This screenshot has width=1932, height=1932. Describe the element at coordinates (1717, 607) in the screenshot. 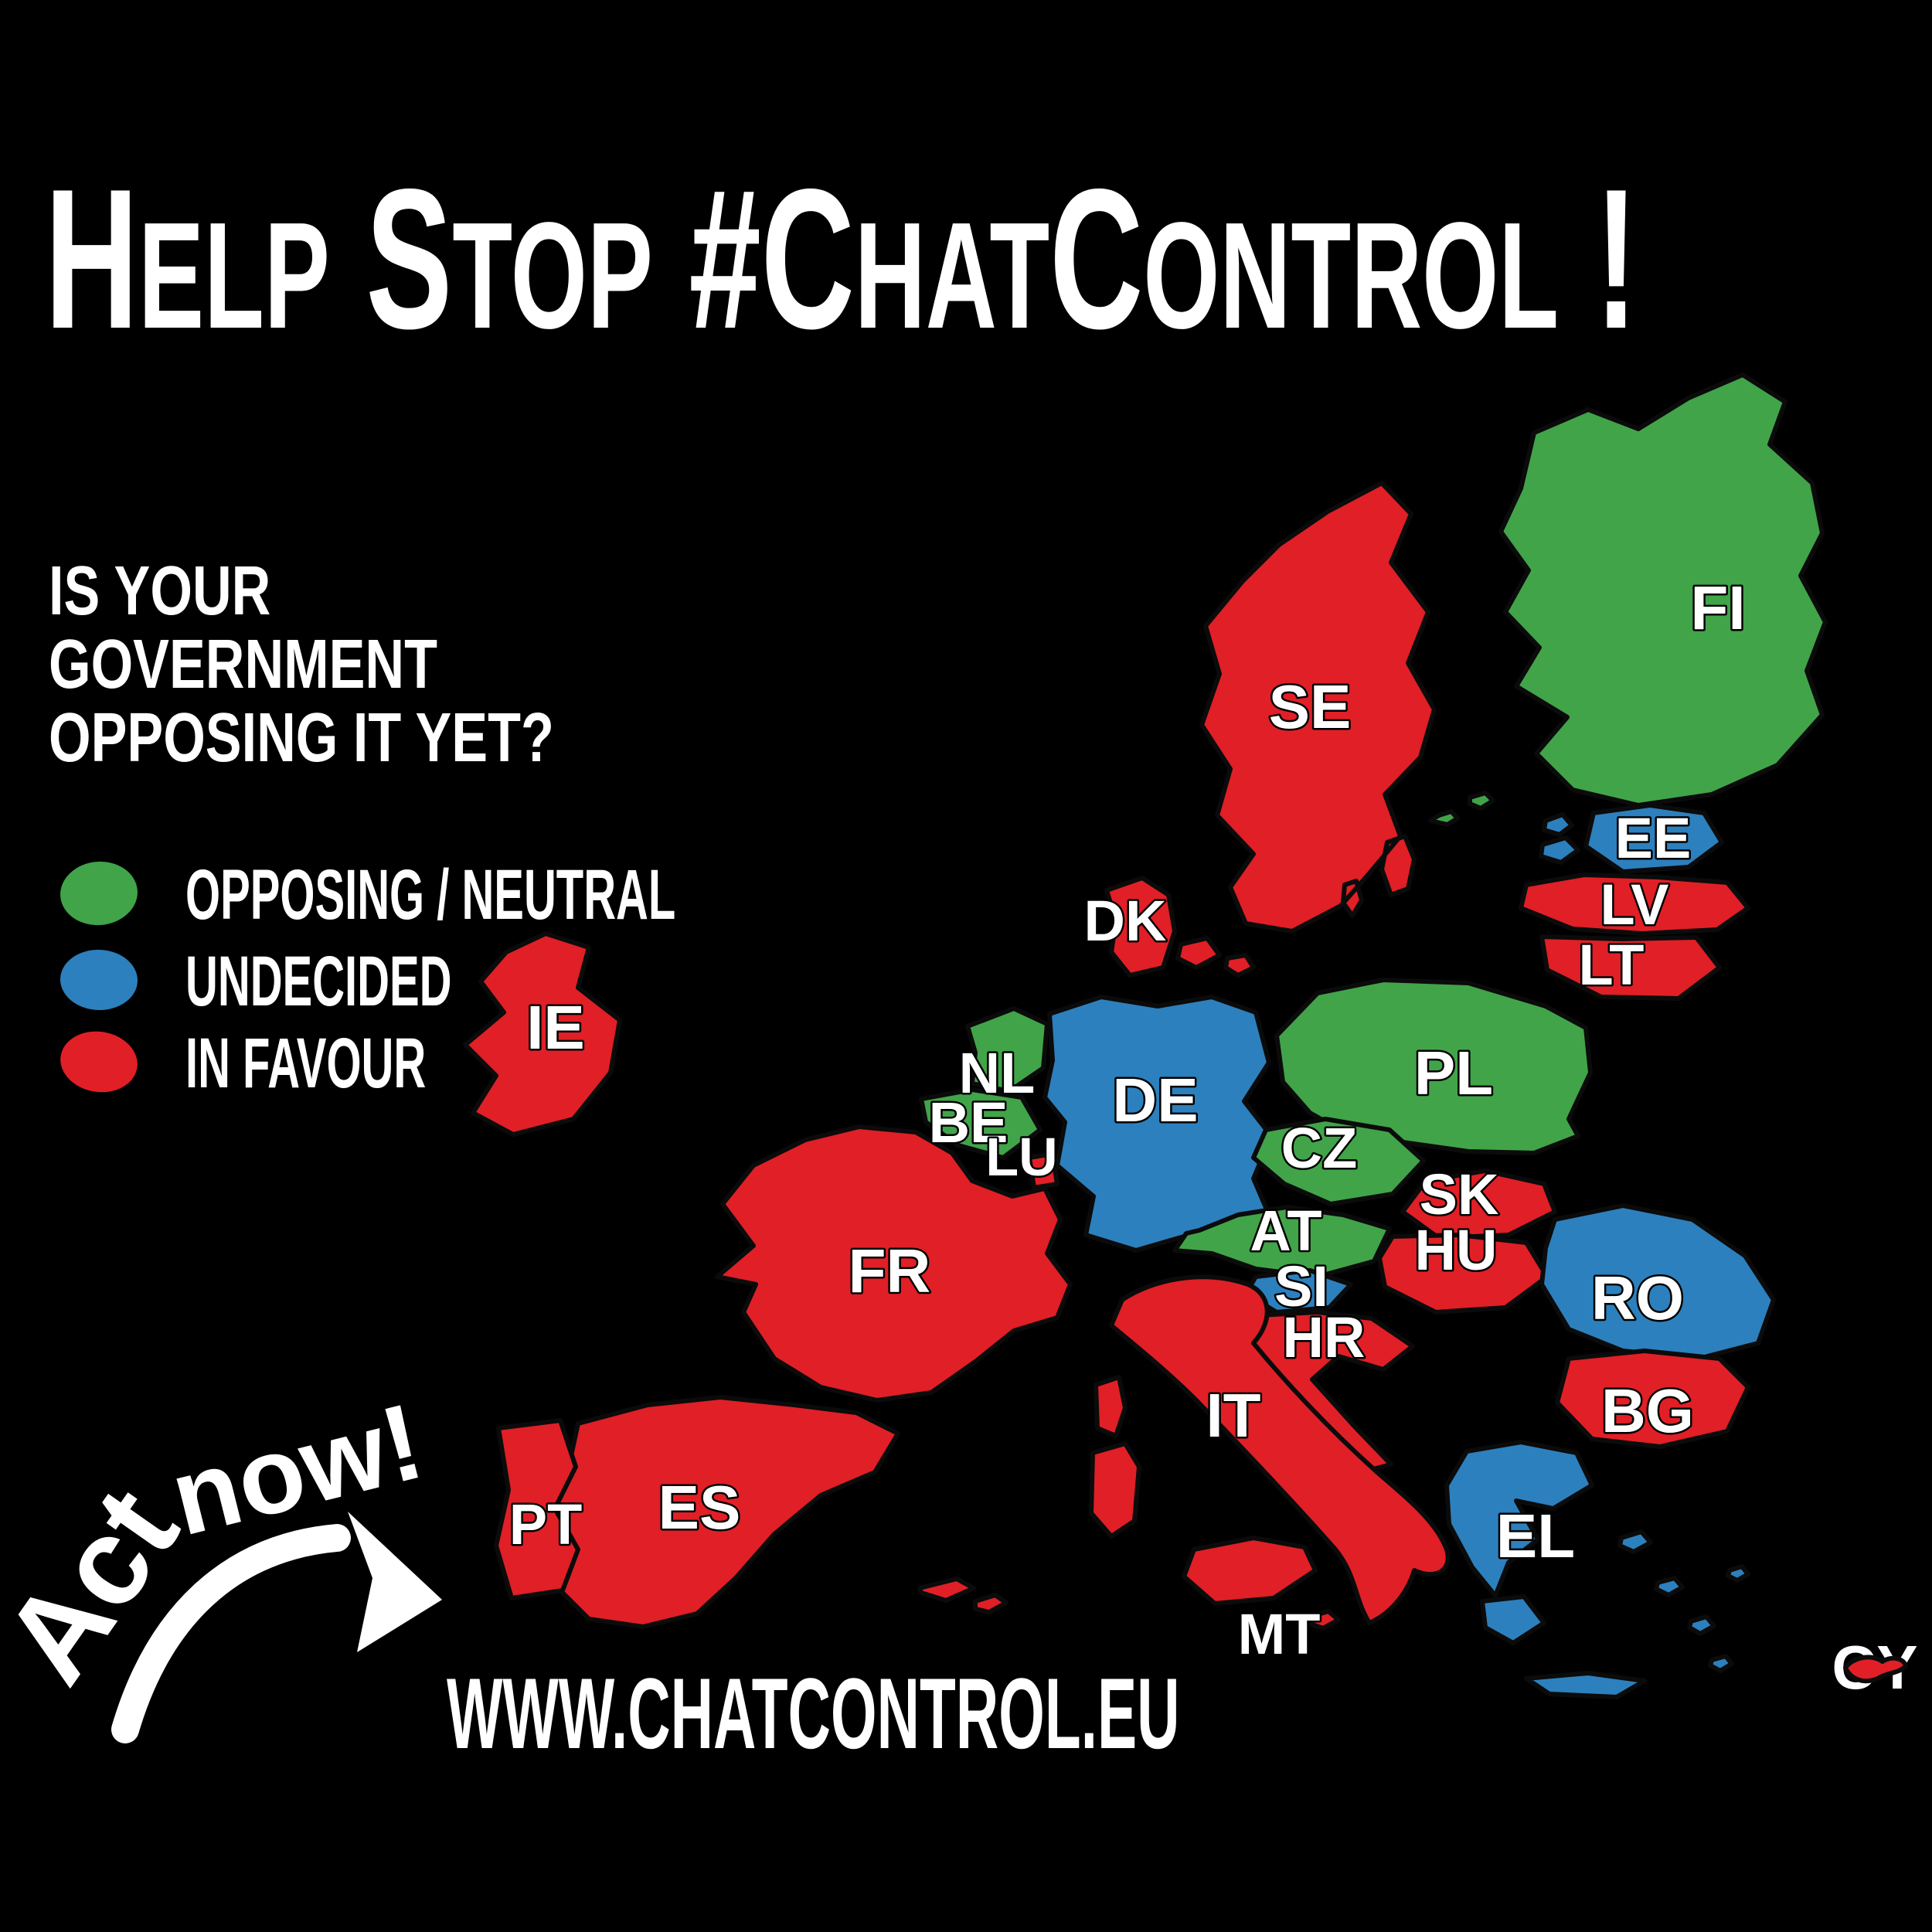

I see `country-label-fi: FI` at that location.